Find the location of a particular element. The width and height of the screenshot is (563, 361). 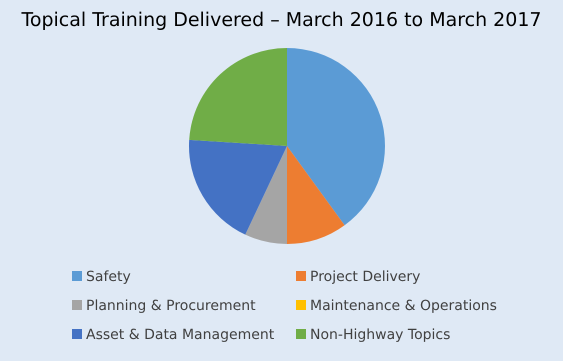

legend-label: Planning & Procurement is located at coordinates (171, 306).